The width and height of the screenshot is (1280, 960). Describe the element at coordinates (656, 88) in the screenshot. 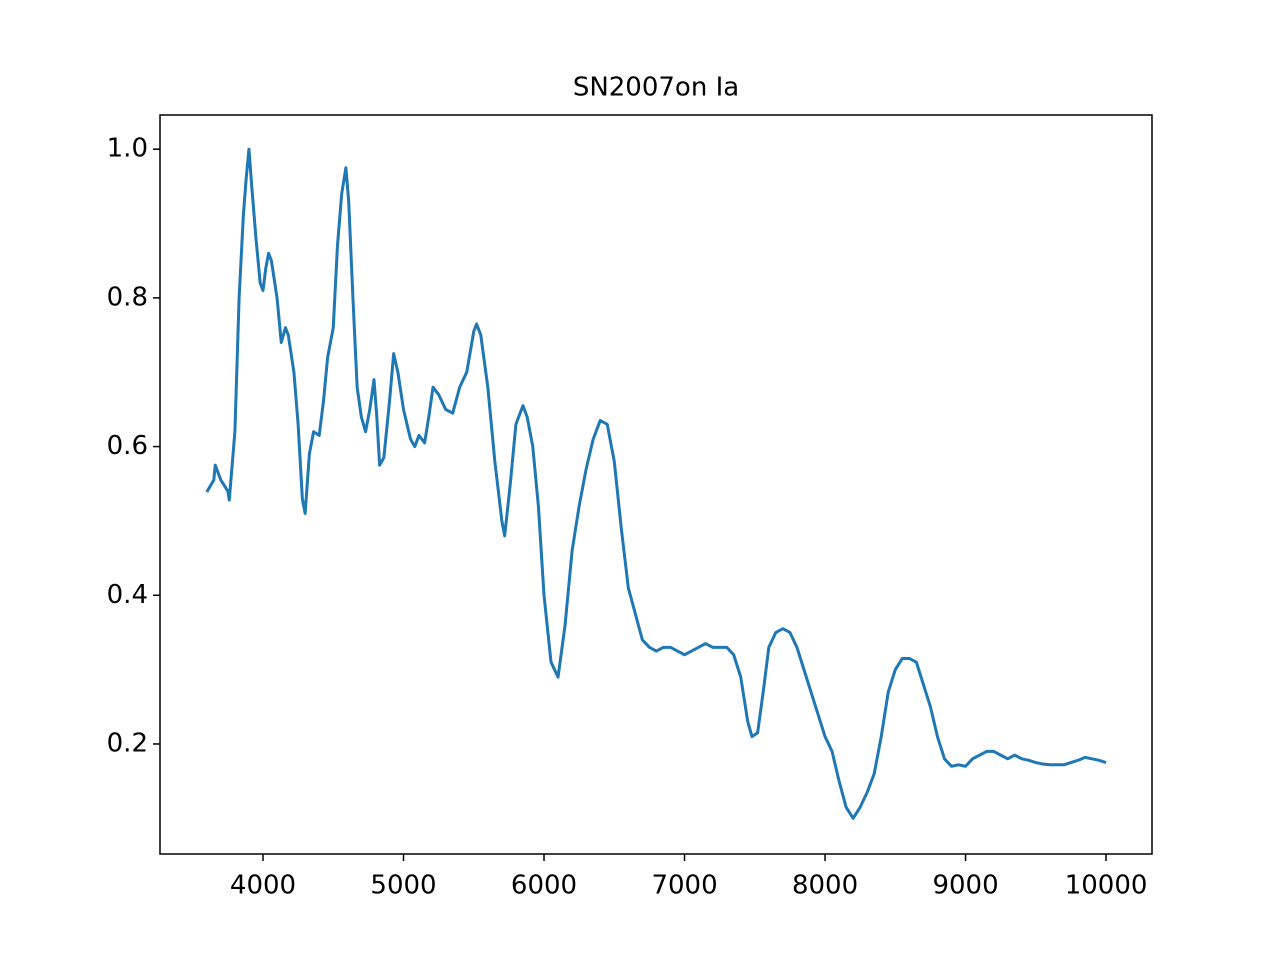

I see `chart-title: SN2007on Ia` at that location.